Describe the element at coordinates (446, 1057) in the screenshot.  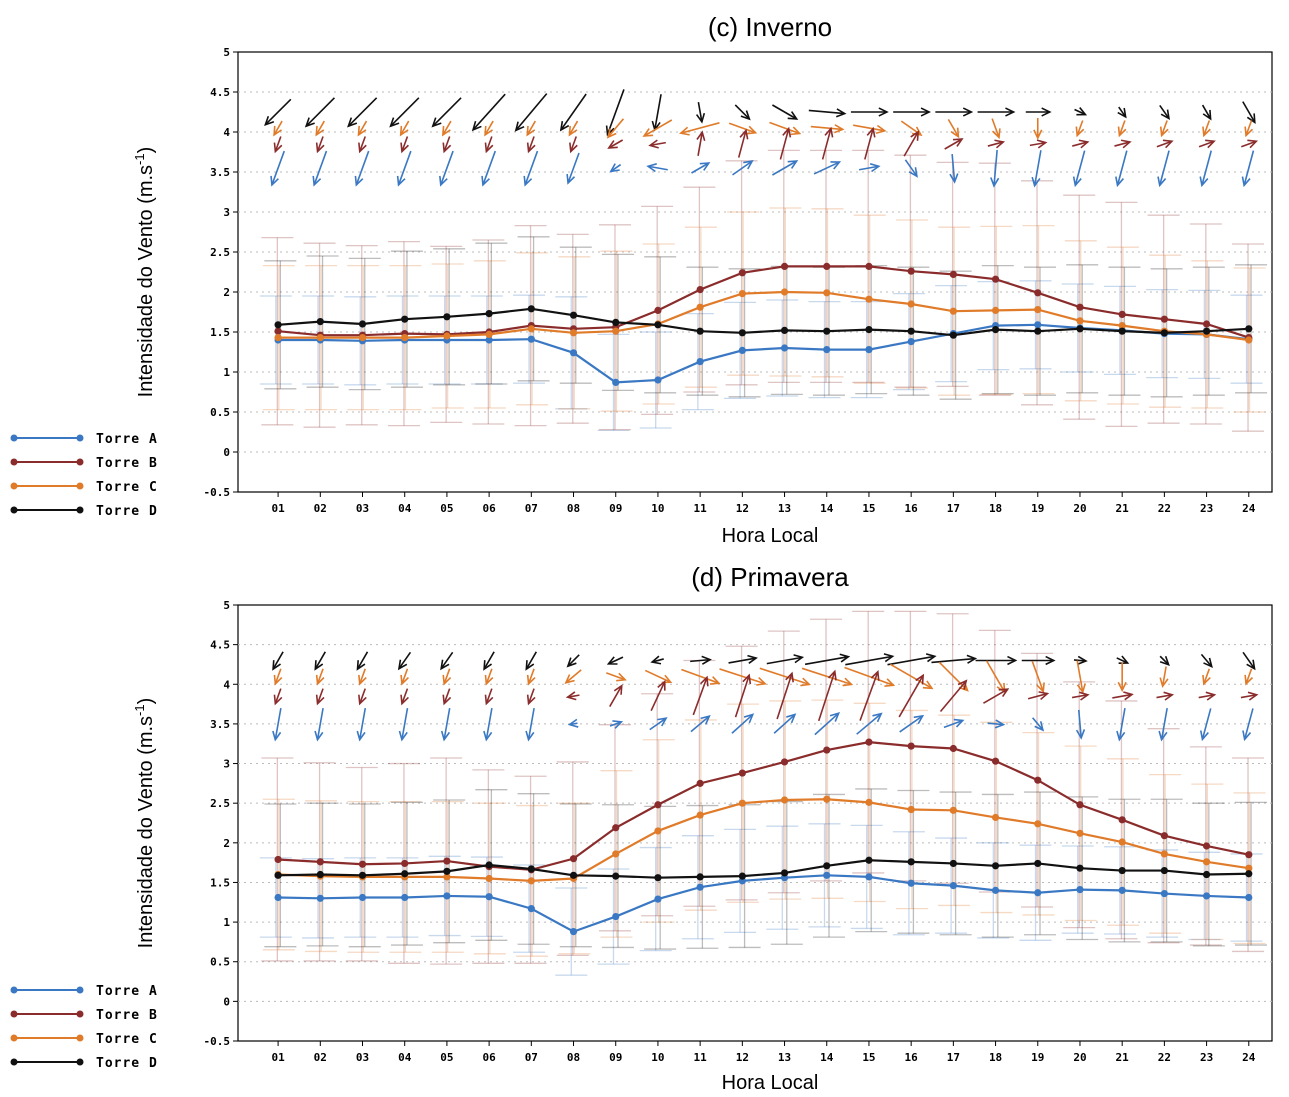
I see `x-tick-label: 05` at that location.